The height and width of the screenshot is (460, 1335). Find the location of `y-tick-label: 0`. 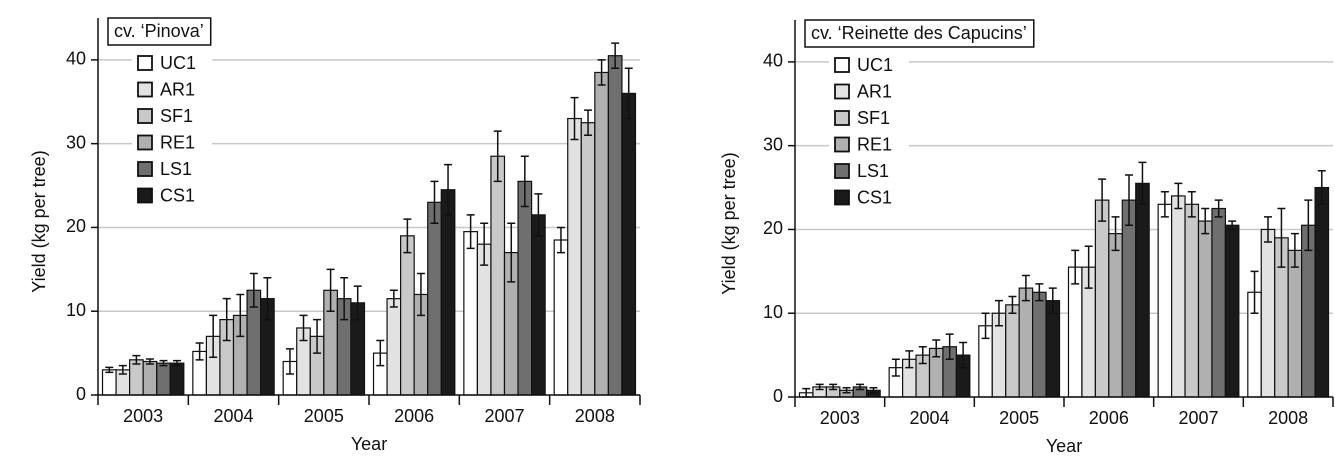

y-tick-label: 0 is located at coordinates (81, 394).